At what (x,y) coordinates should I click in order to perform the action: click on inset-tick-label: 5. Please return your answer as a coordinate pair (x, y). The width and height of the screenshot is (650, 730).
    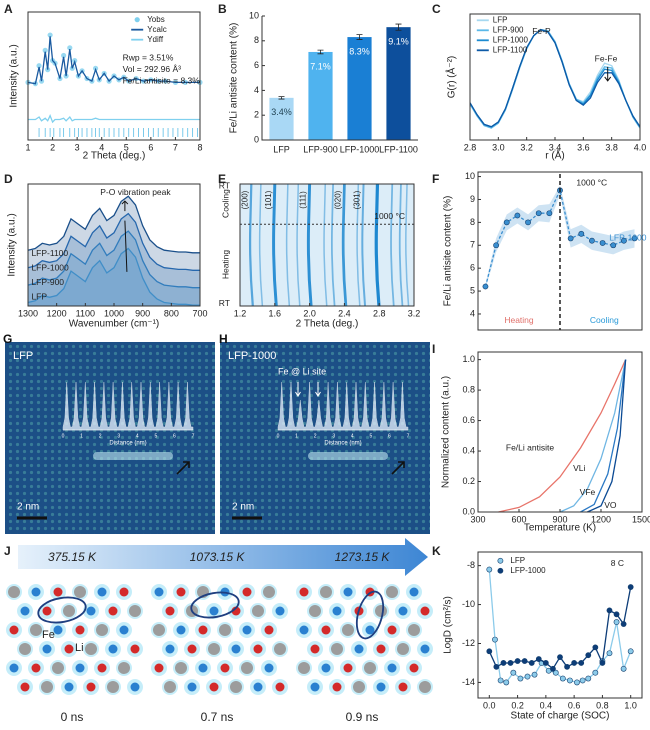
    Looking at the image, I should click on (155, 436).